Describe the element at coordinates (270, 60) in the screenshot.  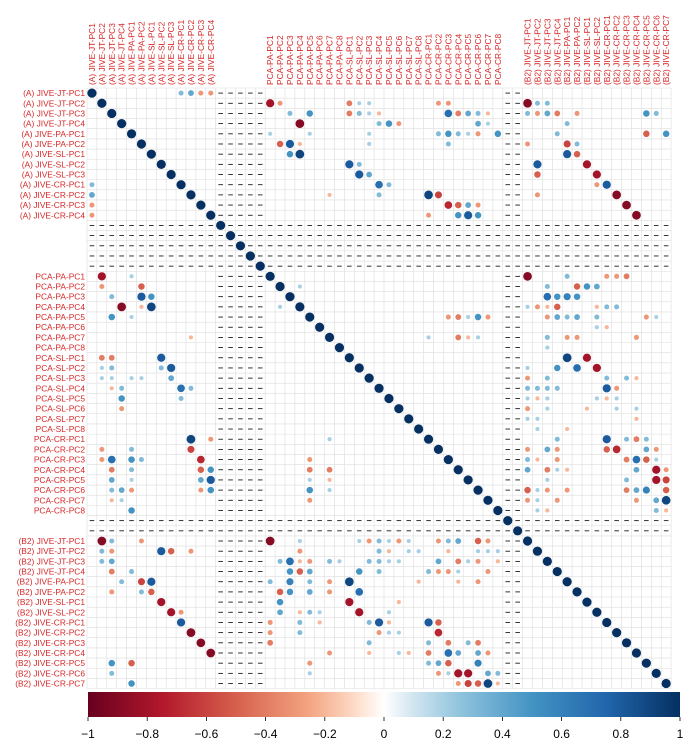
I see `column-label: PCA-PA-PC1` at that location.